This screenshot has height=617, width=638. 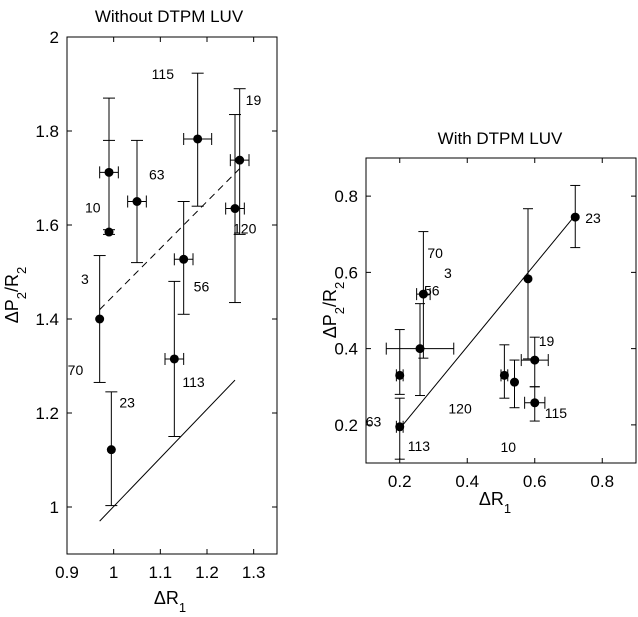 I want to click on x-tick-label: 1.2, so click(x=207, y=572).